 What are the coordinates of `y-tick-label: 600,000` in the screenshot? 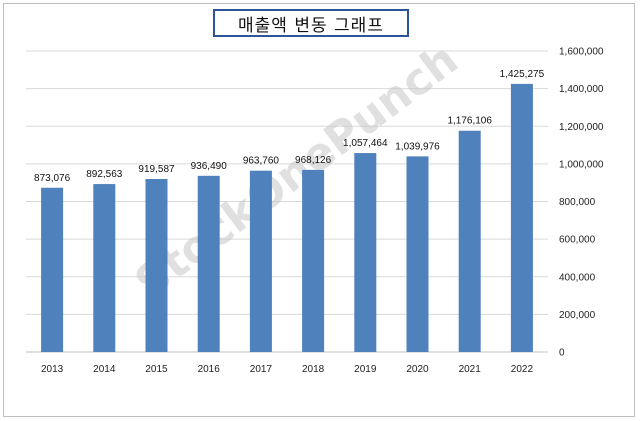 It's located at (577, 240).